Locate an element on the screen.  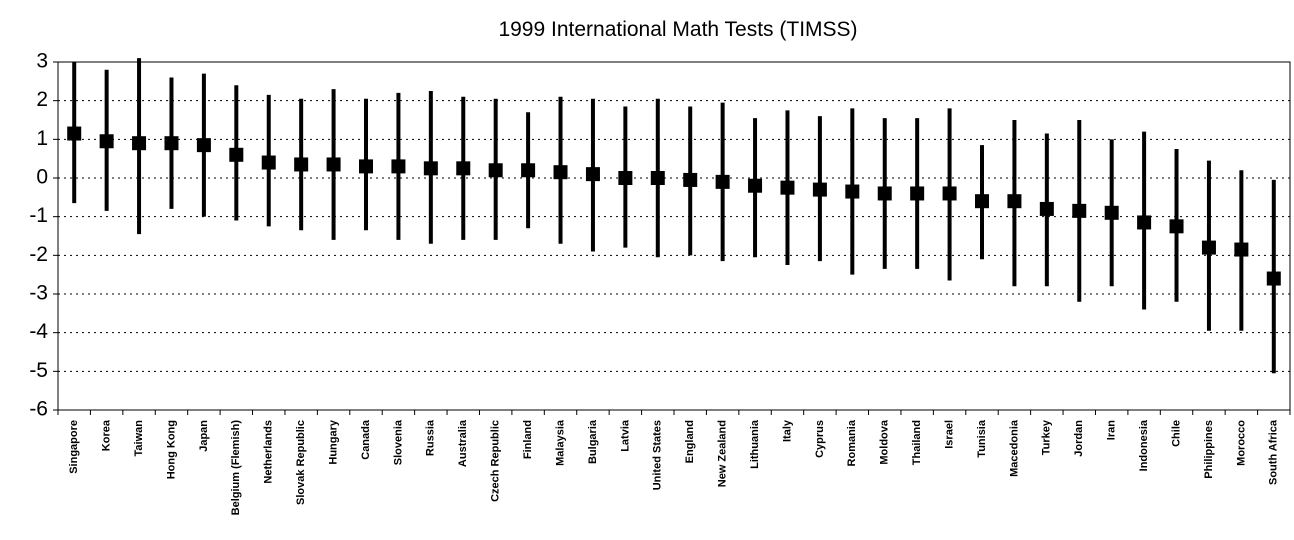
x-tick-label: Israel is located at coordinates (949, 434).